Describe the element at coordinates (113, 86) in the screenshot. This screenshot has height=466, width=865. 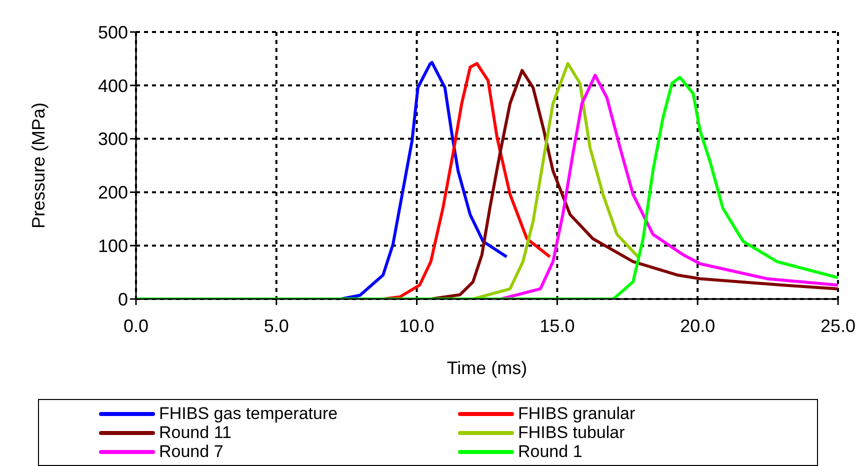
I see `y-tick-label: 400` at that location.